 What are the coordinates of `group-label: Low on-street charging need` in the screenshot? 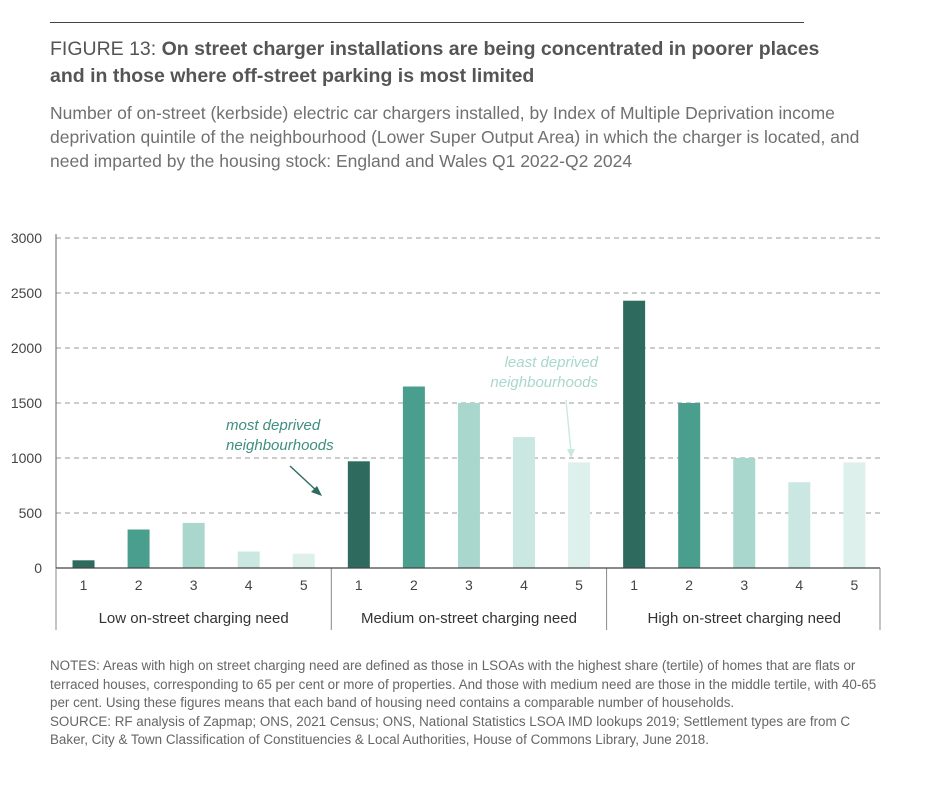 It's located at (194, 618).